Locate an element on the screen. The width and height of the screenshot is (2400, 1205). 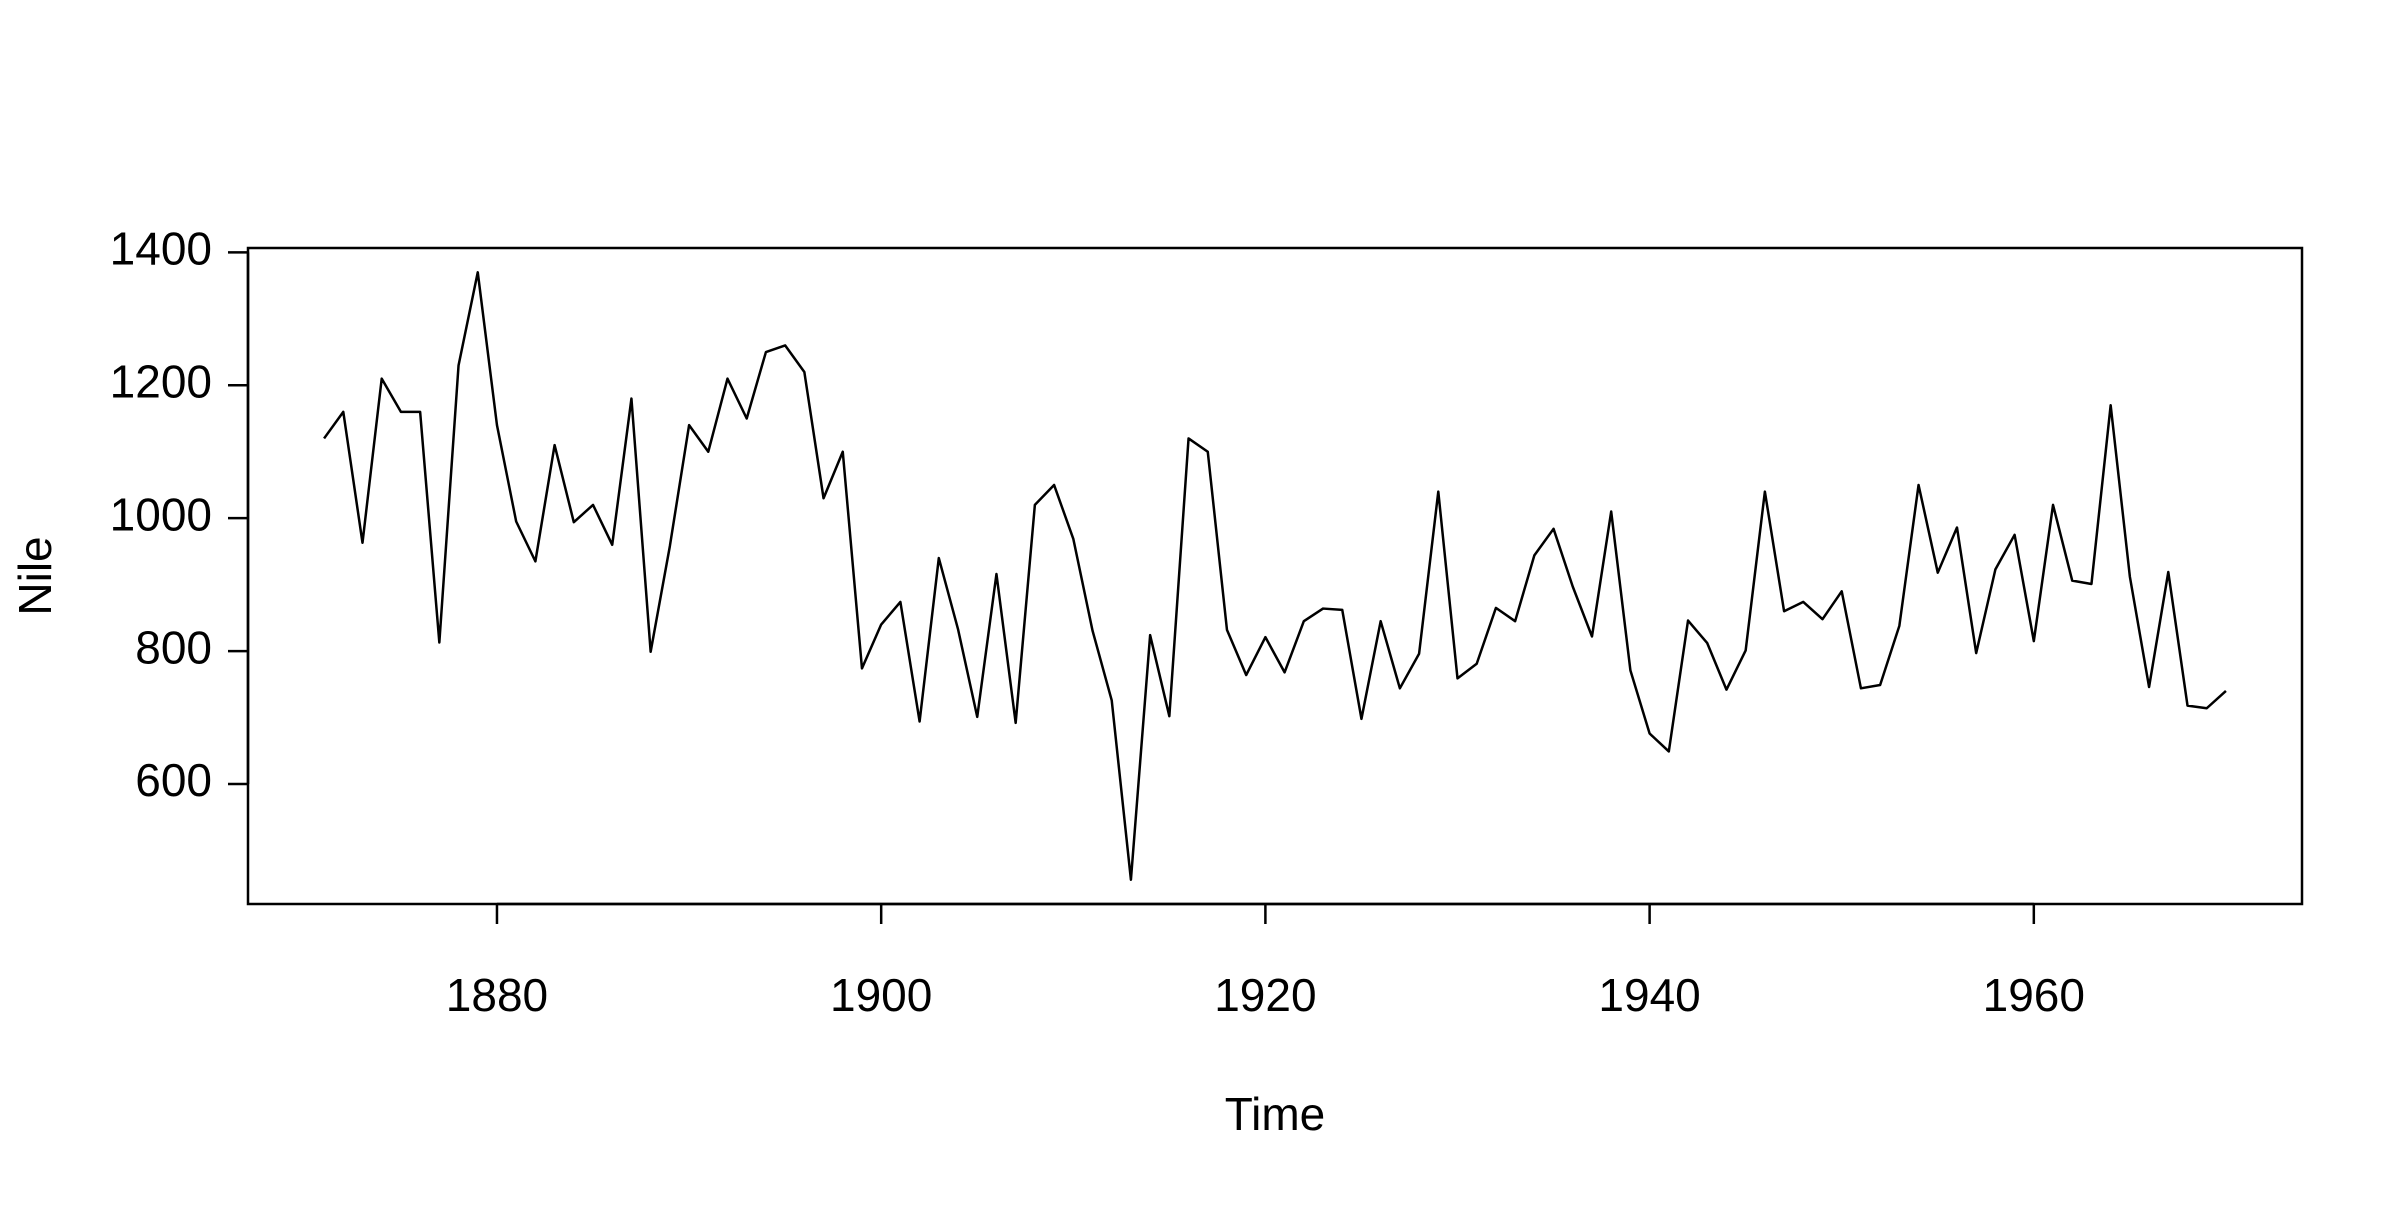
y-tick-label: 1200 is located at coordinates (161, 381).